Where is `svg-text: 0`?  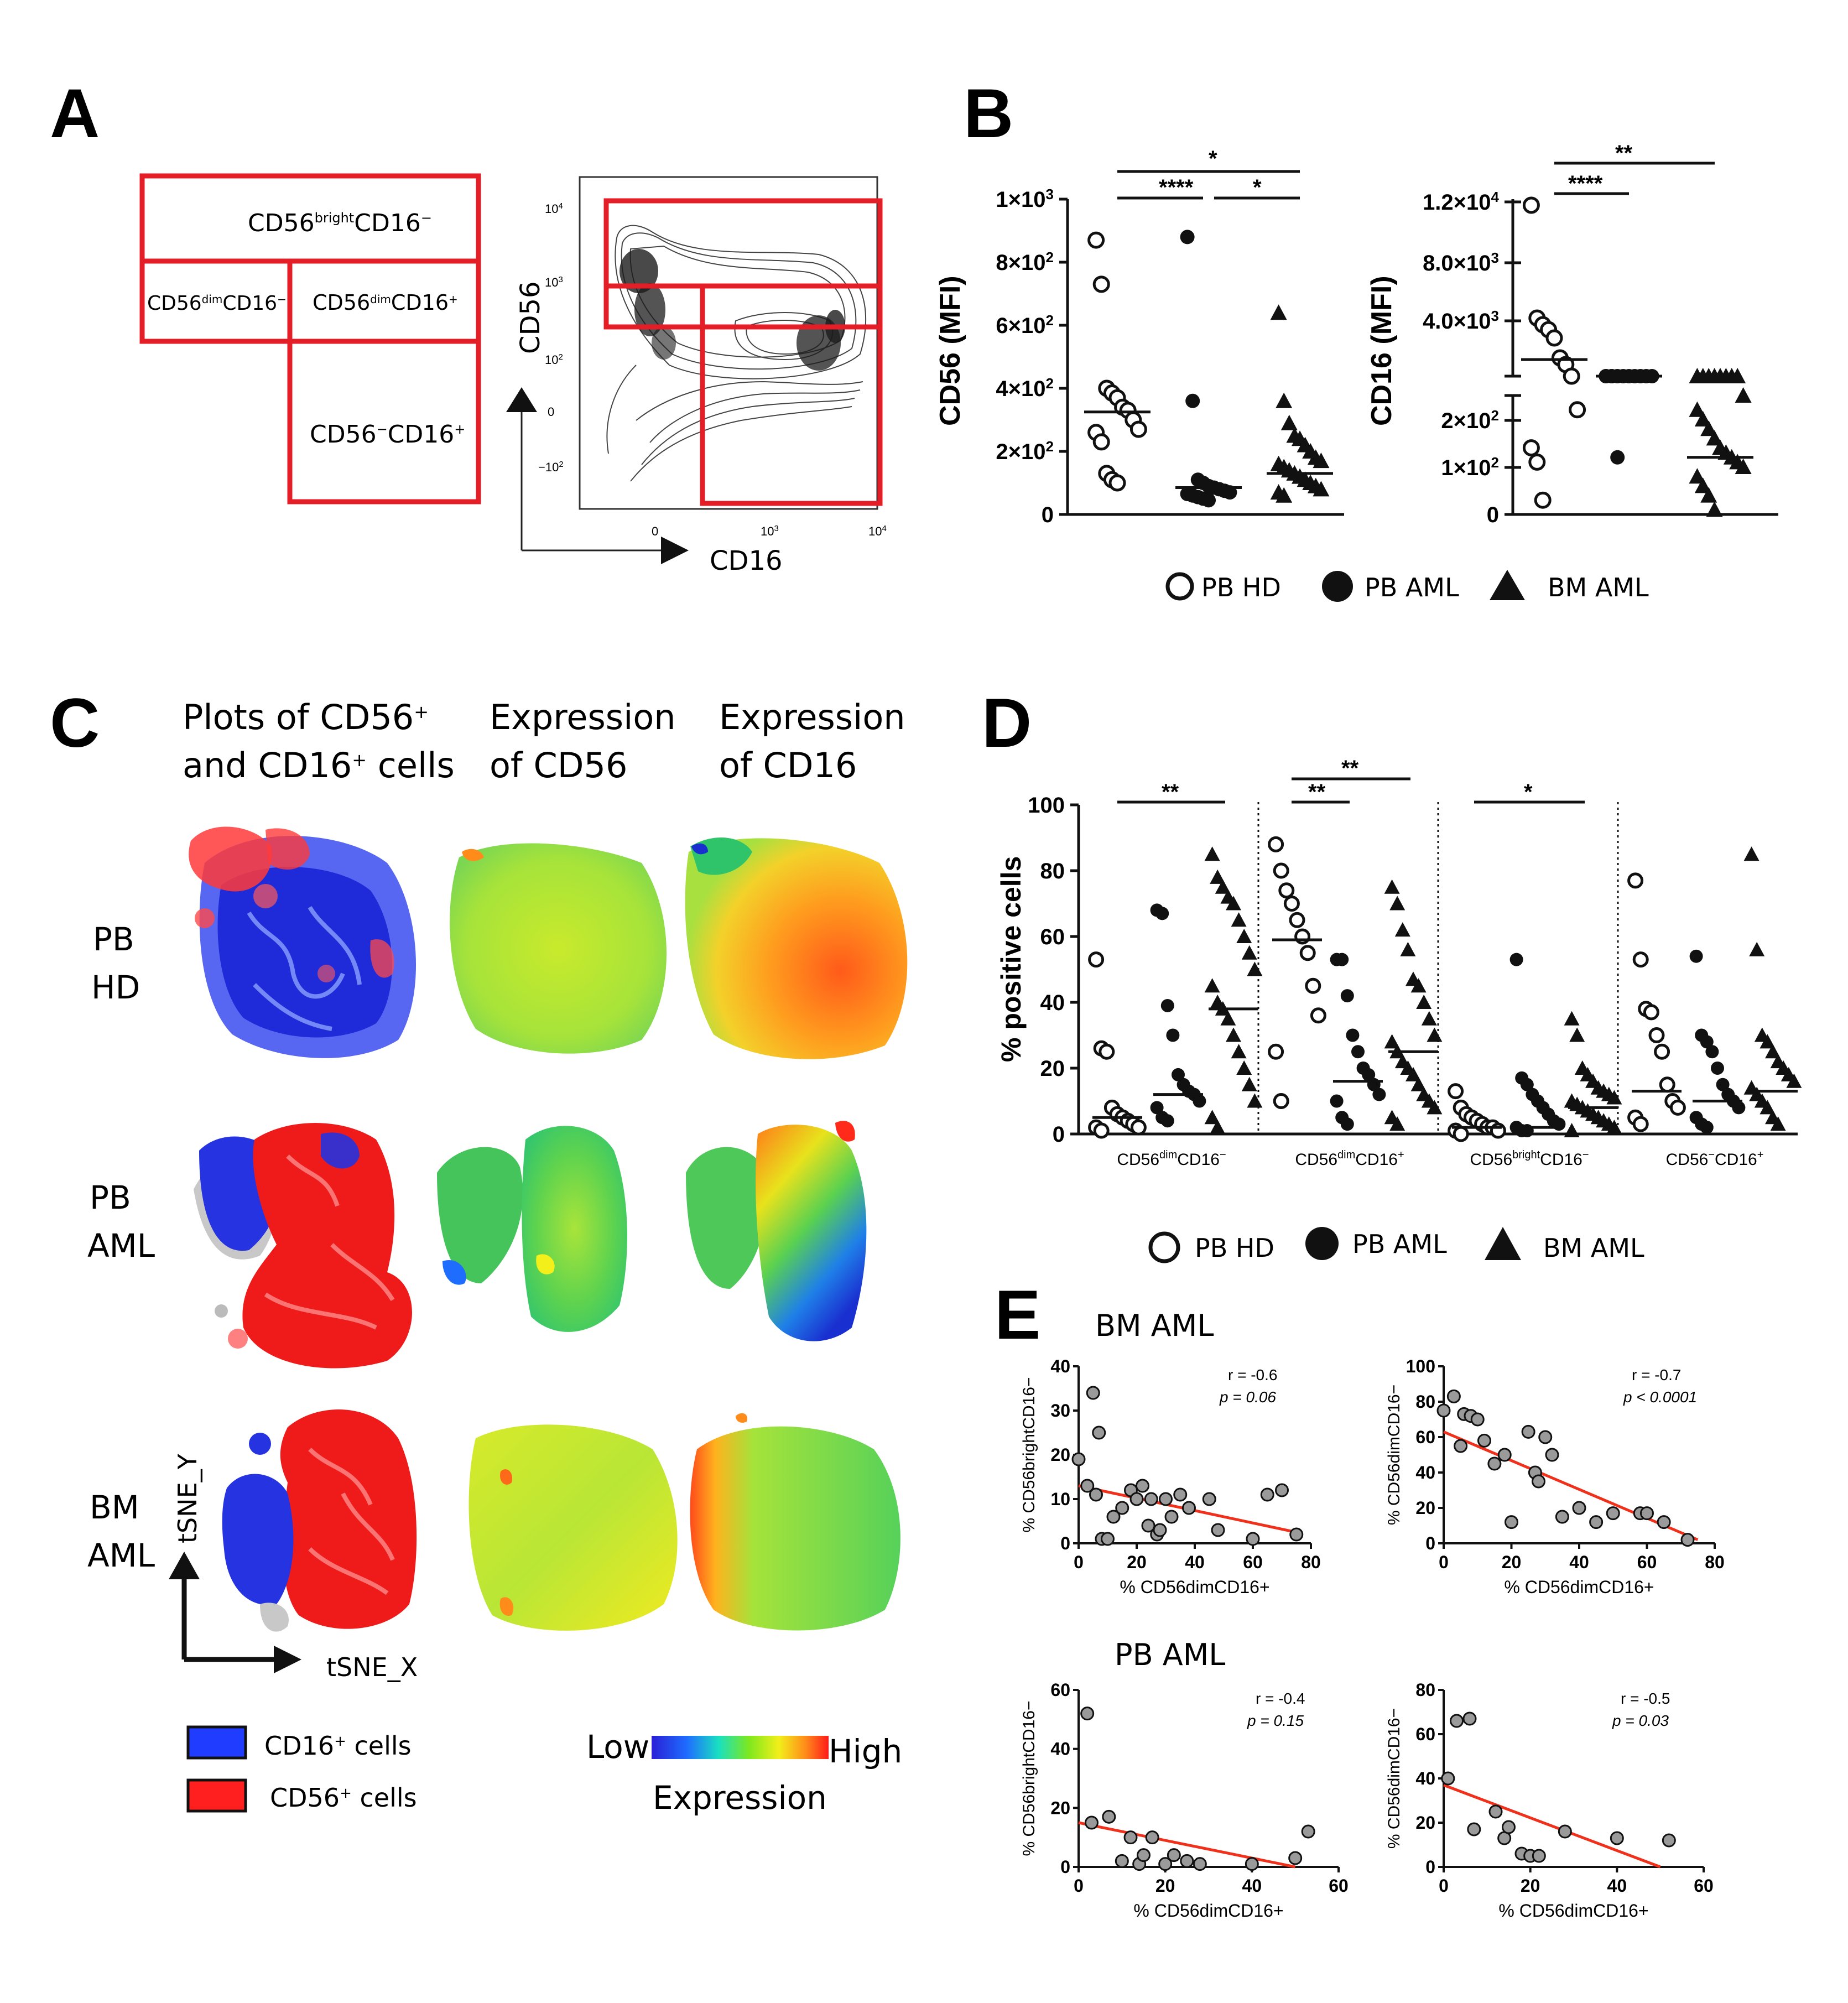 svg-text: 0 is located at coordinates (551, 412).